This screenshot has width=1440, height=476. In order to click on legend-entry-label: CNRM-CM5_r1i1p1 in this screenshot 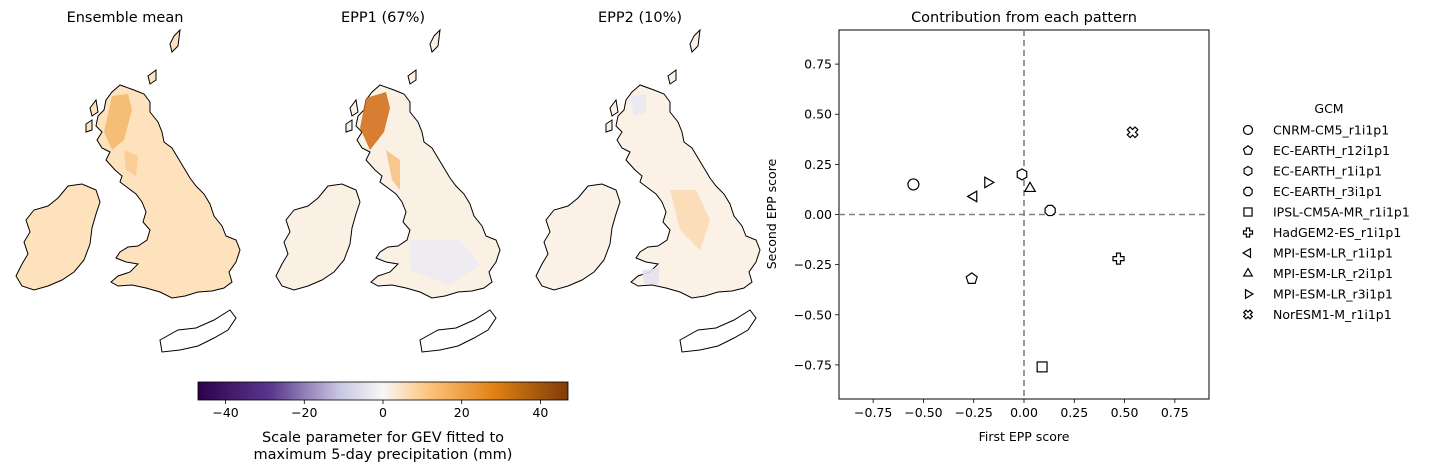, I will do `click(1331, 130)`.